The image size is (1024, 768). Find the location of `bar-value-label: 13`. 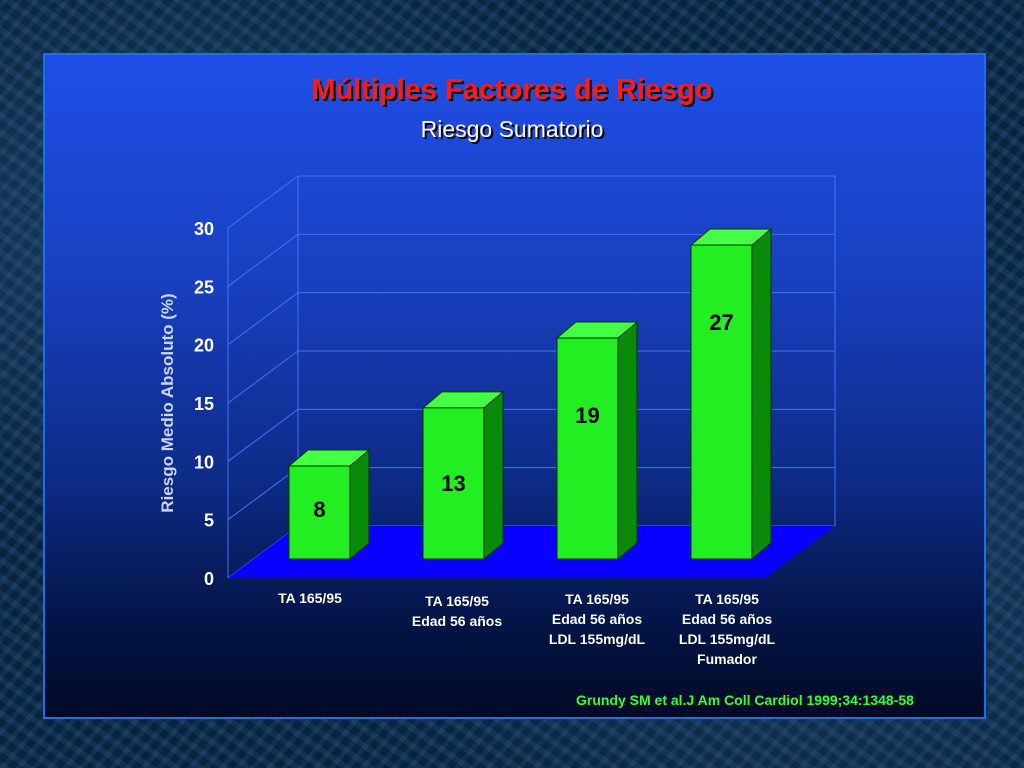

bar-value-label: 13 is located at coordinates (453, 483).